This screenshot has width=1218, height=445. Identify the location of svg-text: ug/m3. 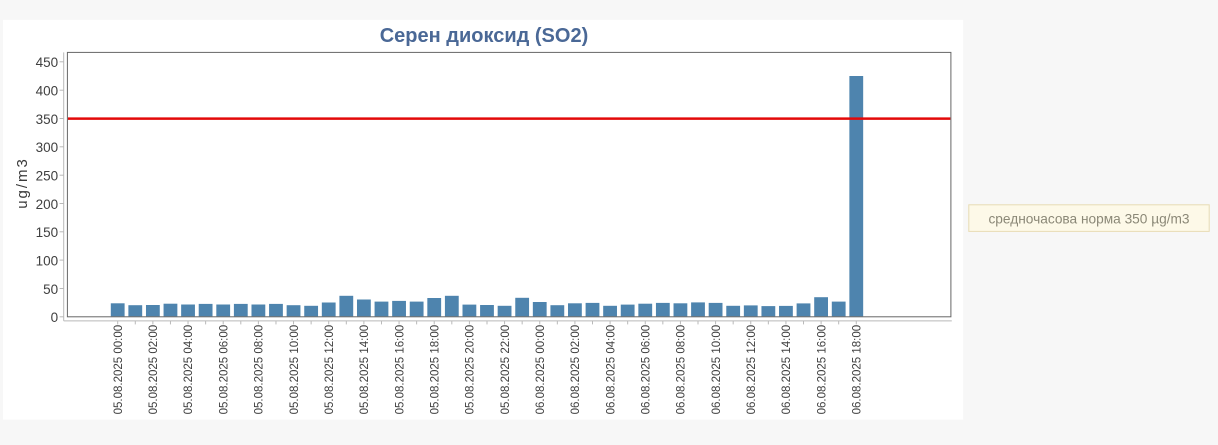
(22, 183).